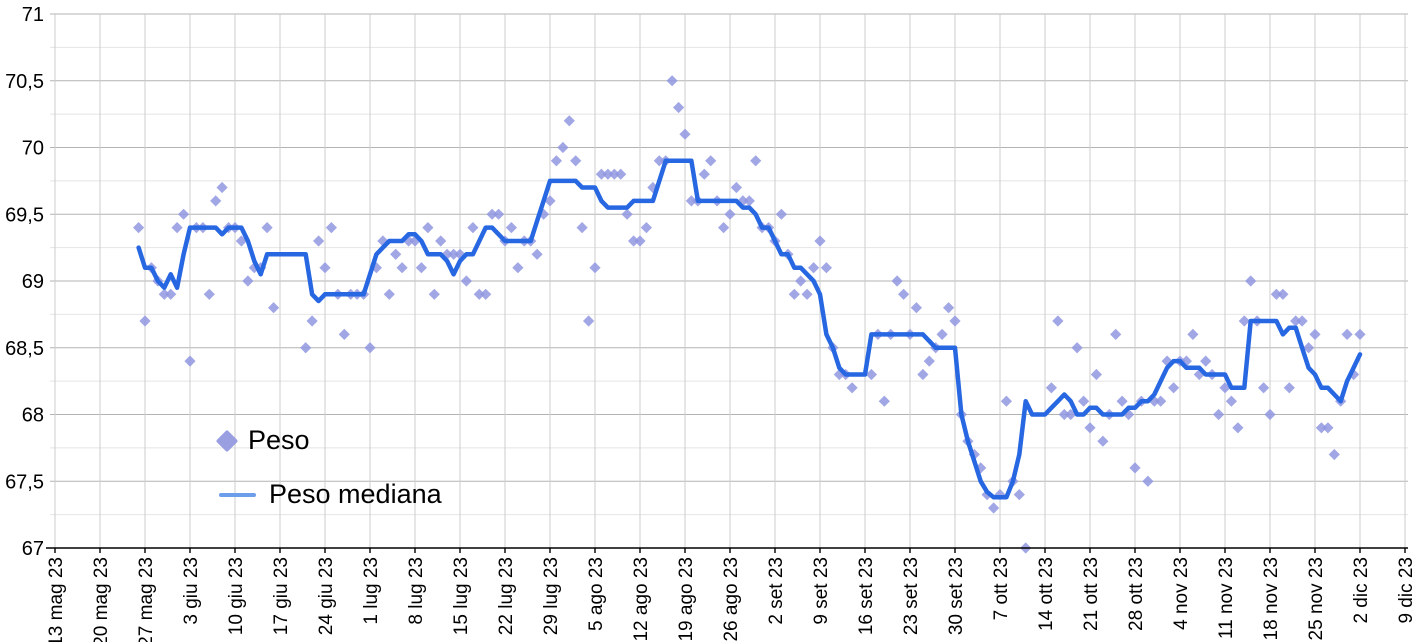 The image size is (1420, 642). Describe the element at coordinates (1226, 598) in the screenshot. I see `x-tick-label: 11 nov 23` at that location.